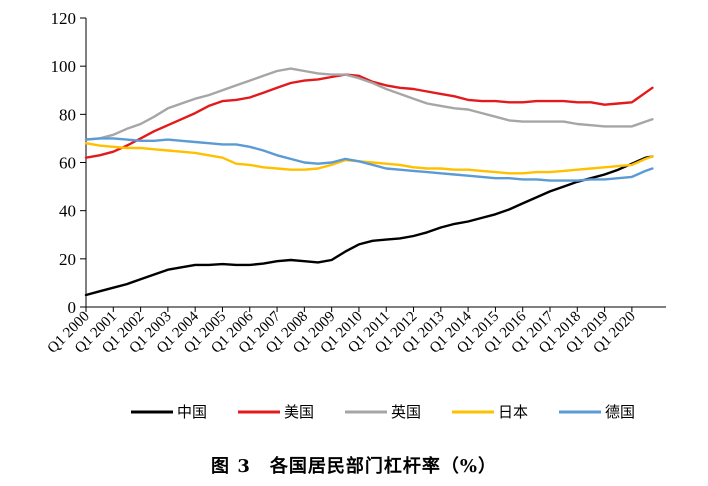 This screenshot has height=486, width=708. What do you see at coordinates (67, 211) in the screenshot?
I see `y-tick-label: 40` at bounding box center [67, 211].